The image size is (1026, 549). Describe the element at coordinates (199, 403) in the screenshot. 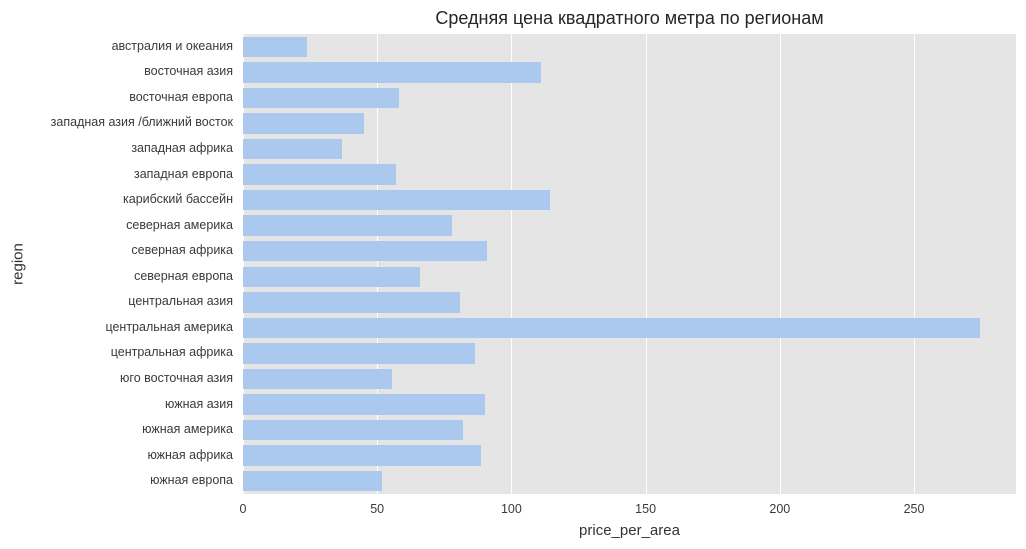

I see `y-tick-label: южная азия` at that location.